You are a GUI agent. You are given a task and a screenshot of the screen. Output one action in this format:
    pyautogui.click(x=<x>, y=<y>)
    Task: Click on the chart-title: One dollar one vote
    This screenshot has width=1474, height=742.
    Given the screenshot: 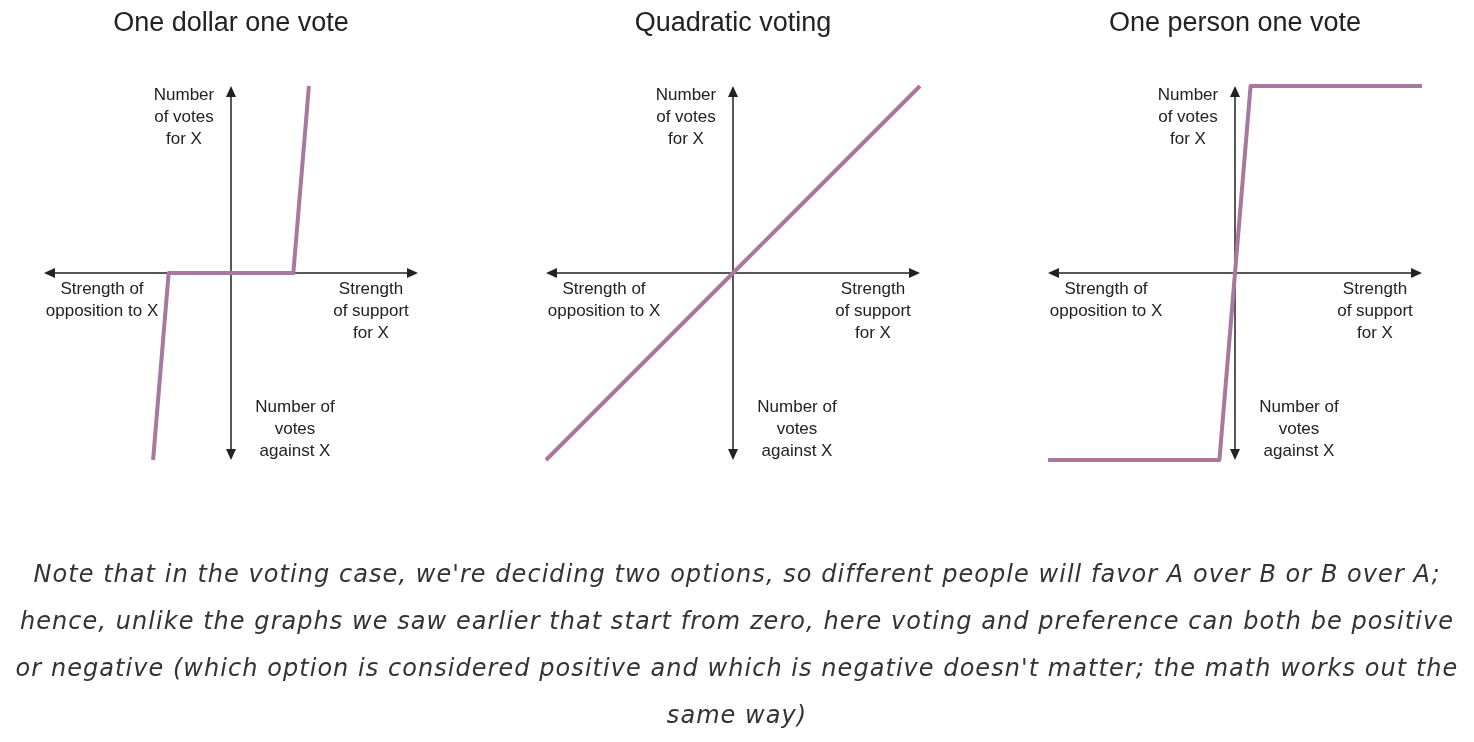 What is the action you would take?
    pyautogui.click(x=231, y=22)
    